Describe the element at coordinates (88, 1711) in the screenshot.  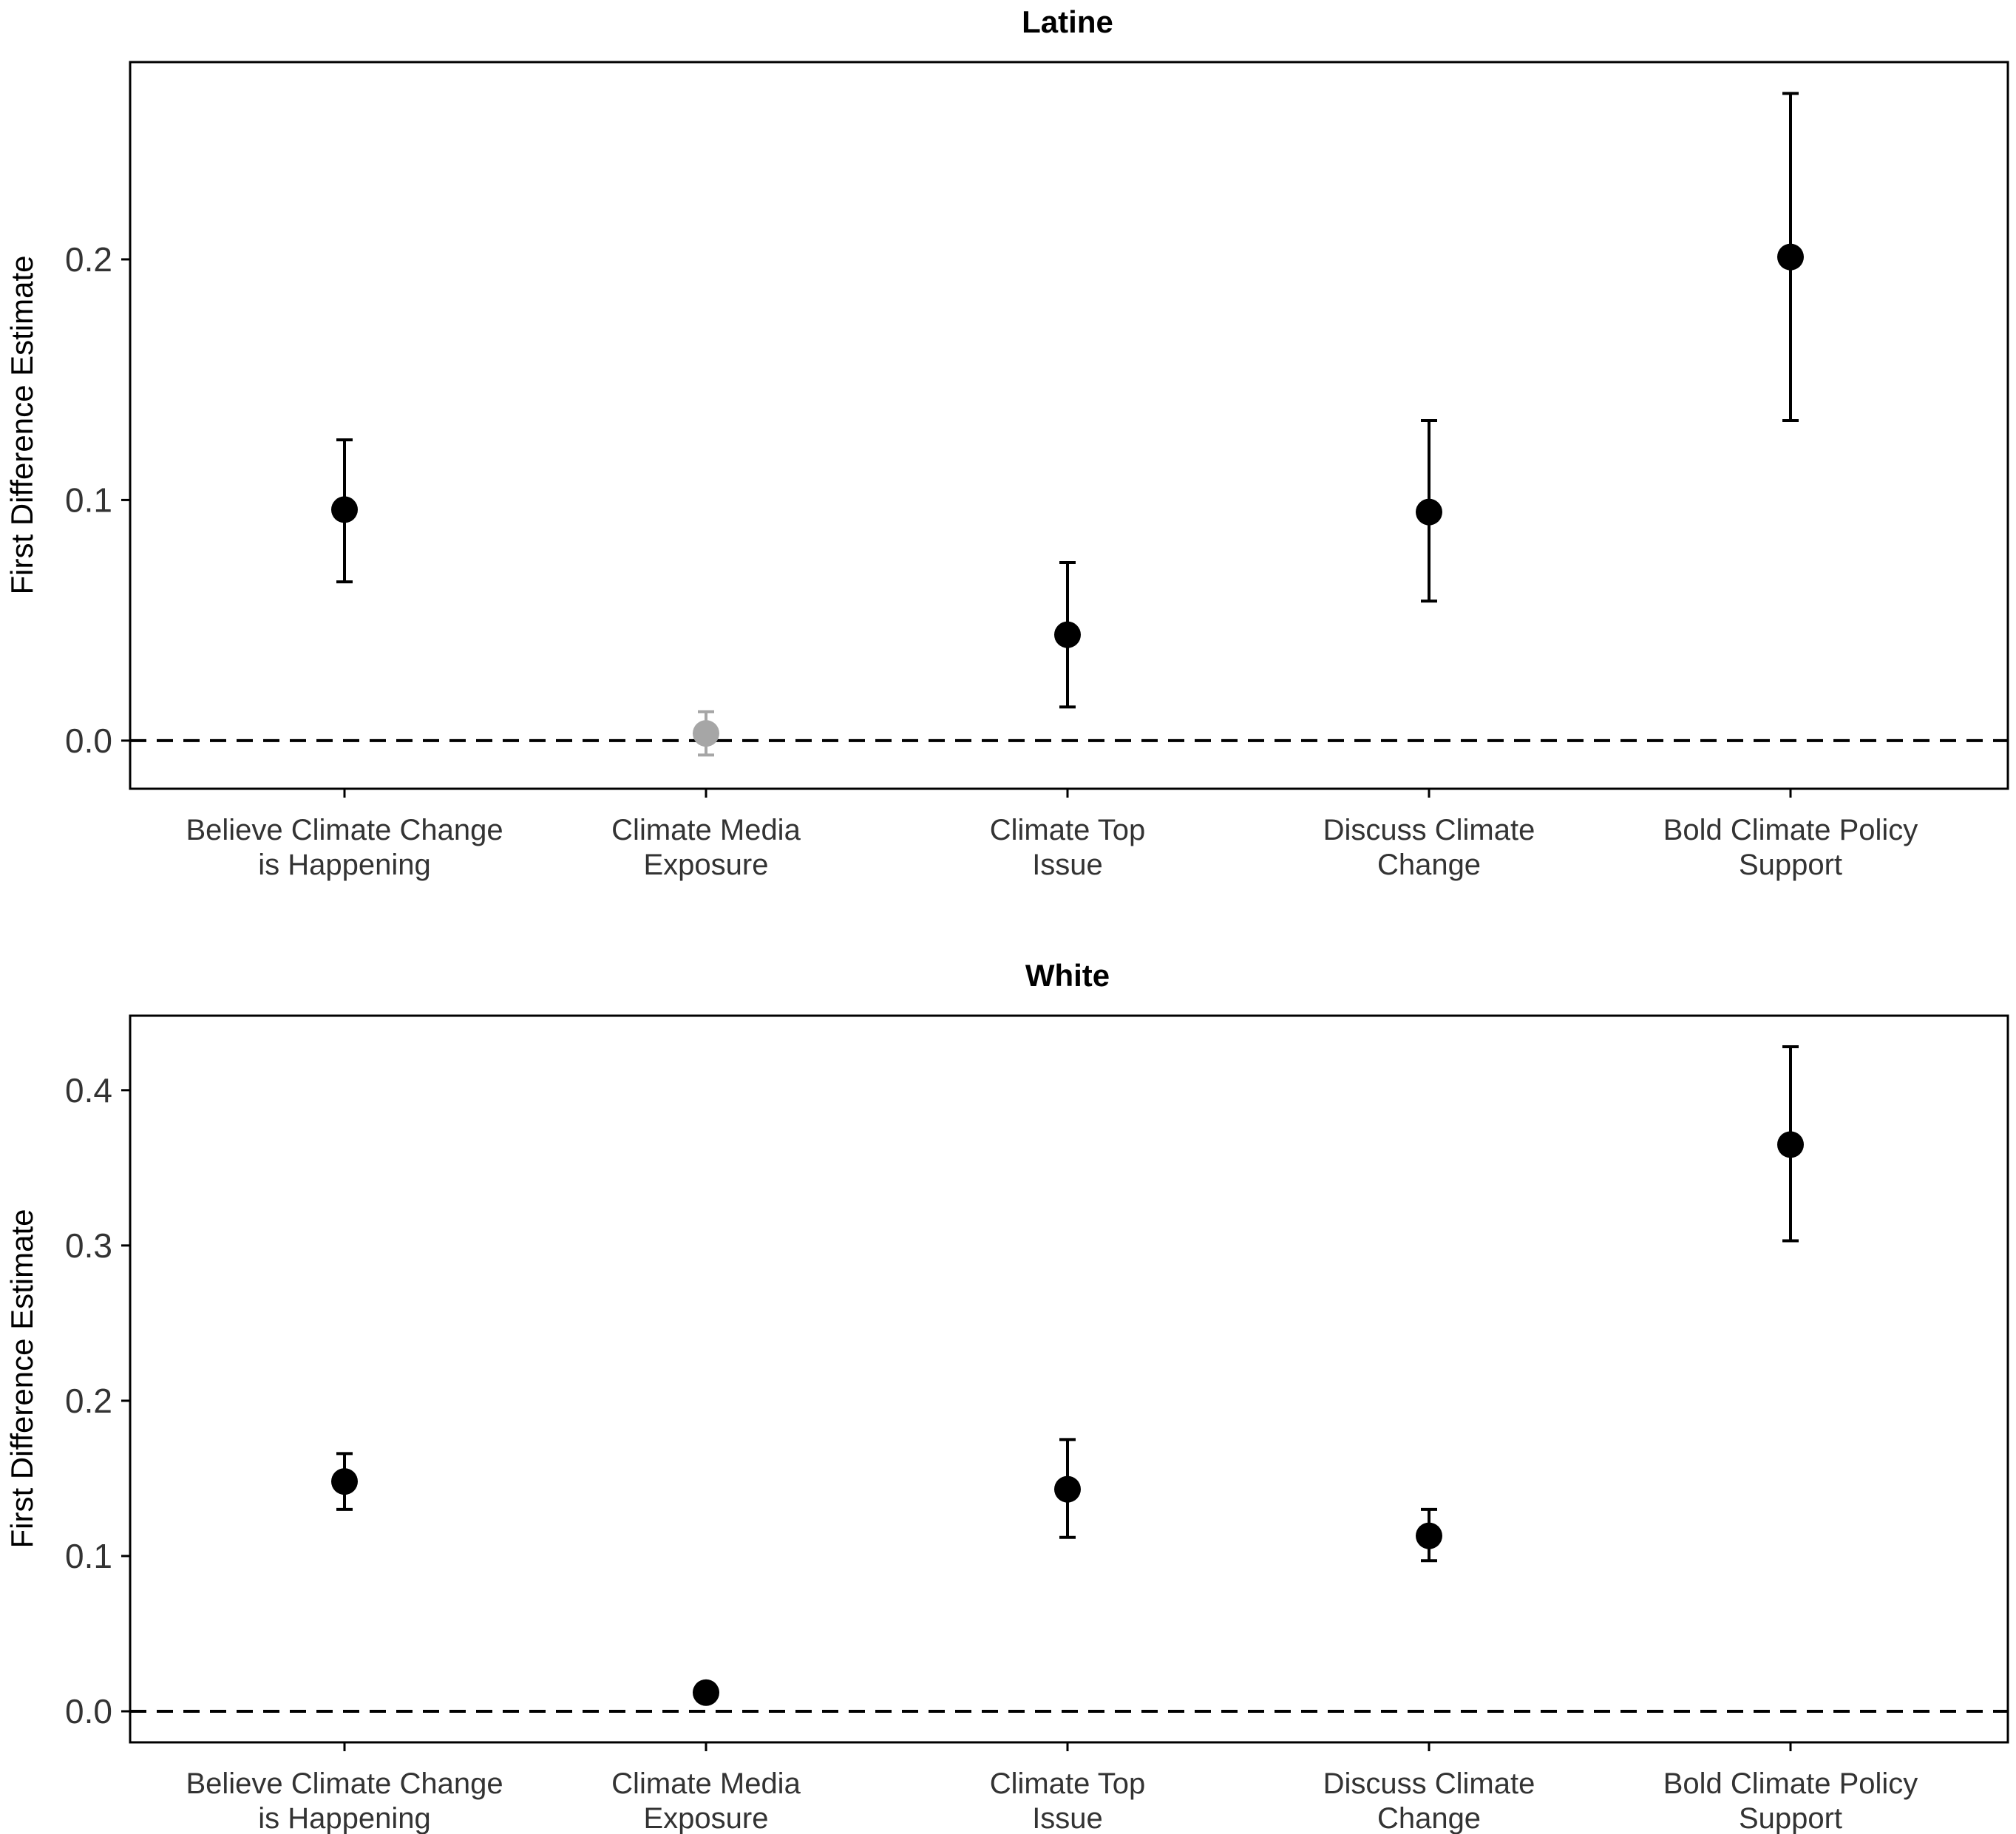
I see `y-tick-label-white: 0.0` at that location.